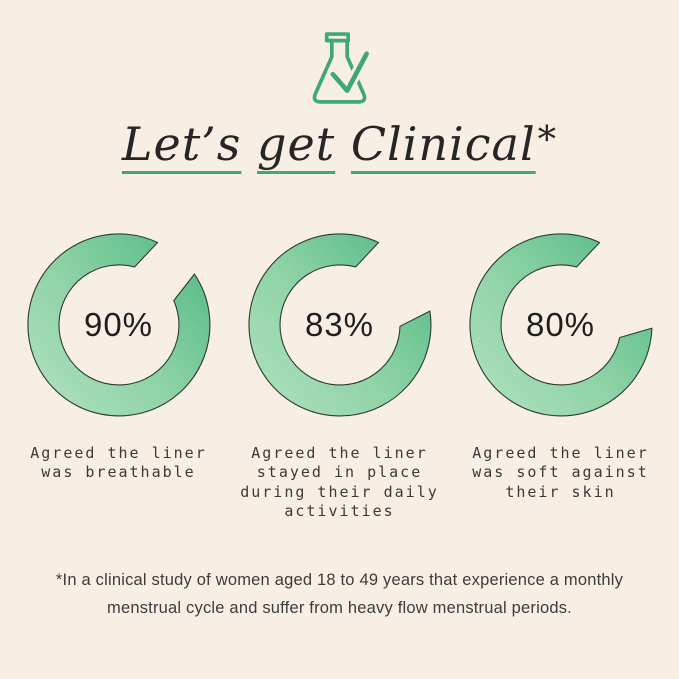 The image size is (679, 679). I want to click on donut-ring: 83%, so click(340, 325).